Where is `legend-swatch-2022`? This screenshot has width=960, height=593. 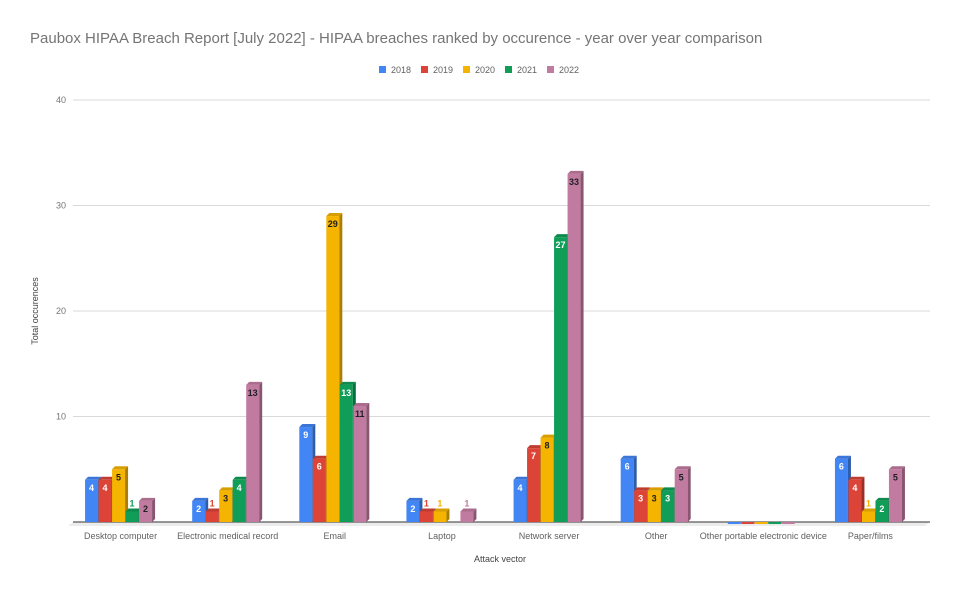 legend-swatch-2022 is located at coordinates (550, 69).